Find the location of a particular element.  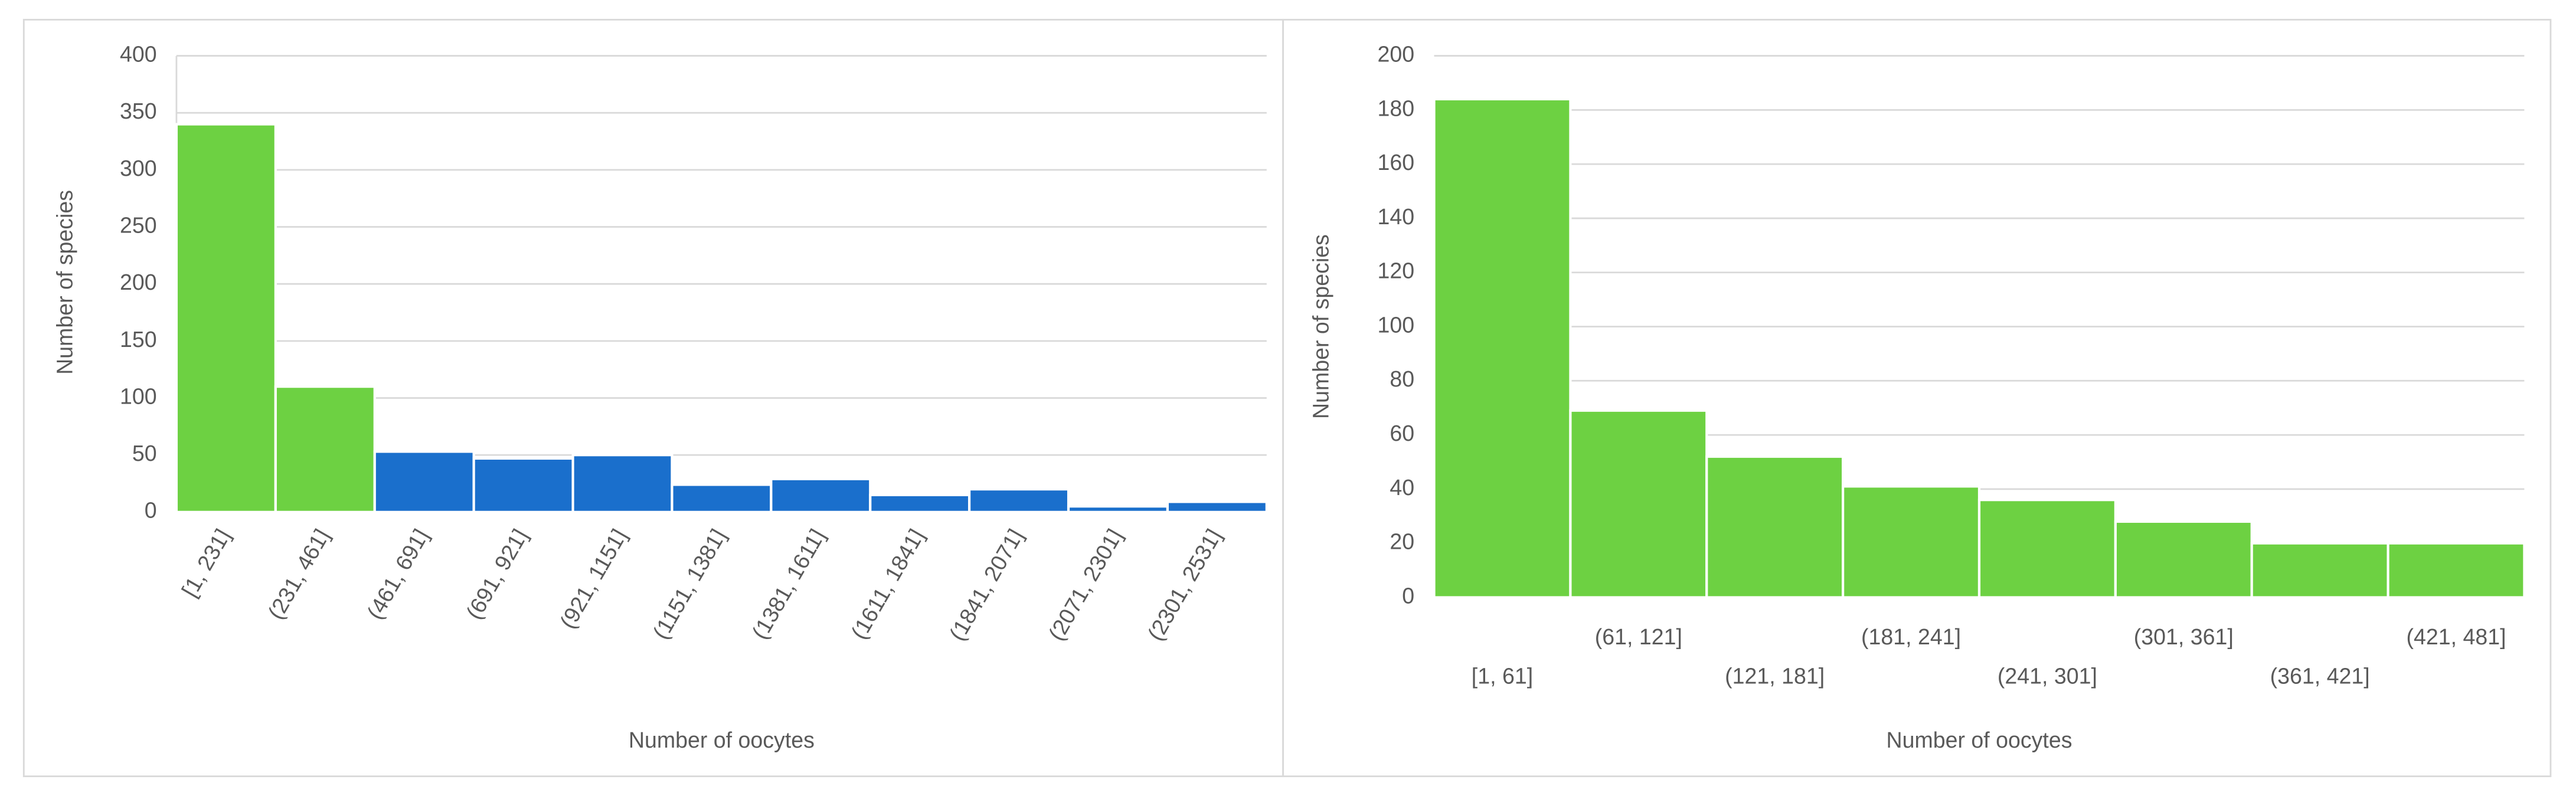

x-tick-label: (1151, 1381] is located at coordinates (689, 584).